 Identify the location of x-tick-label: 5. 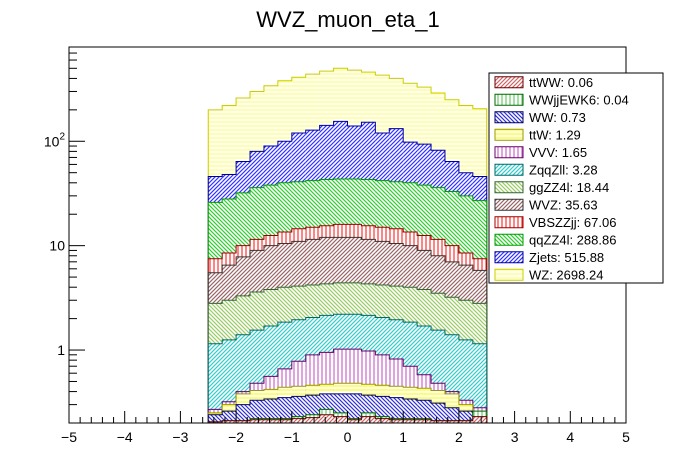
(626, 437).